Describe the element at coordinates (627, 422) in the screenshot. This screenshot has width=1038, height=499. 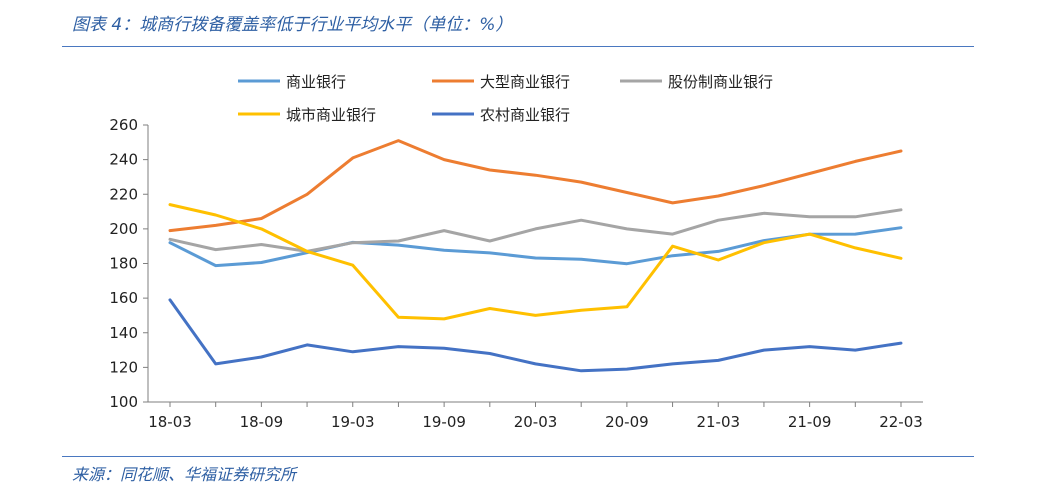
I see `x-tick-label: 20-09` at that location.